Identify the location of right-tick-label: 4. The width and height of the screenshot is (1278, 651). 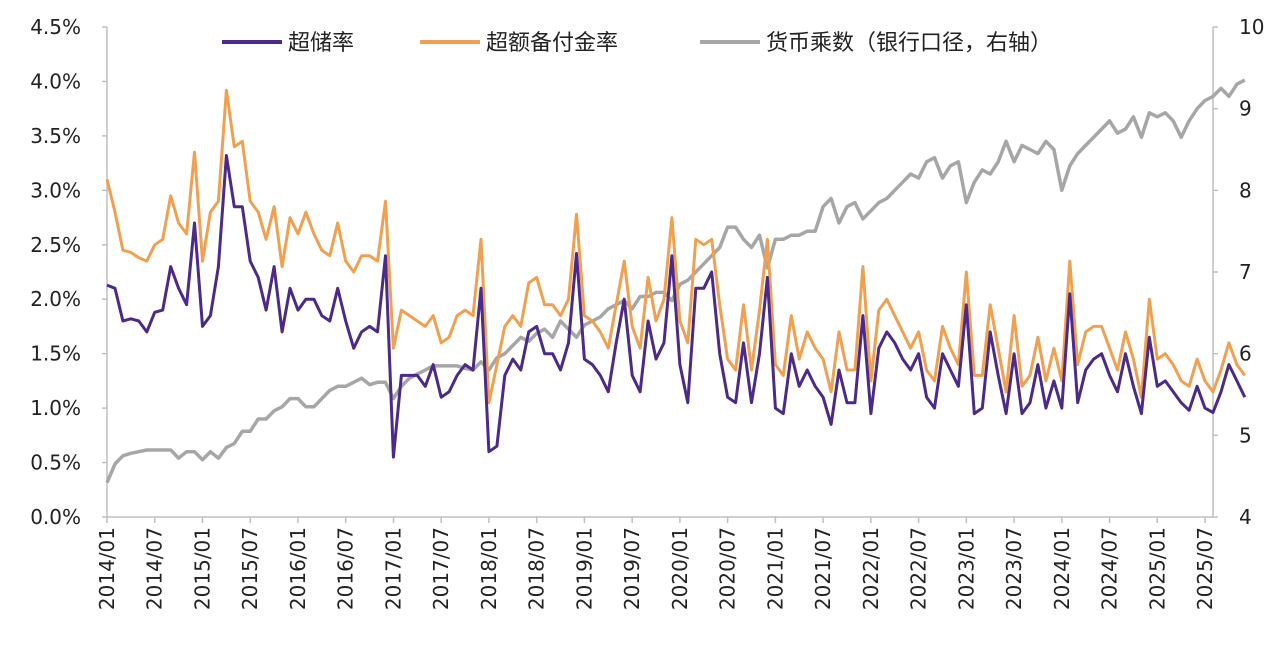
(1245, 517).